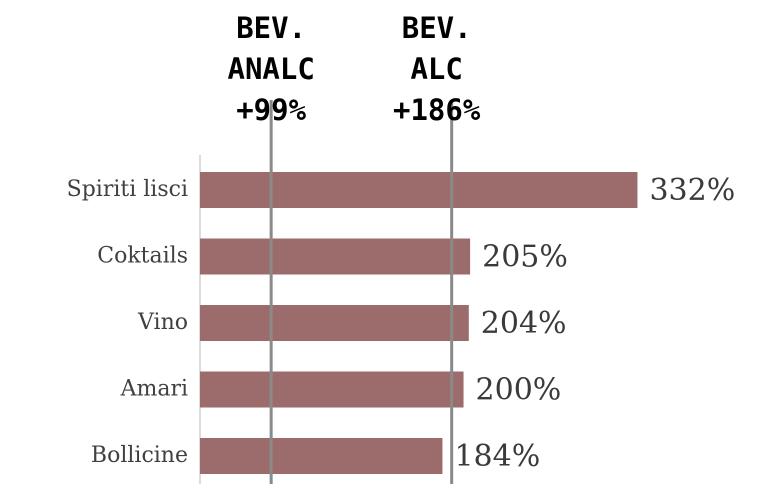 Image resolution: width=761 pixels, height=484 pixels. Describe the element at coordinates (162, 322) in the screenshot. I see `category-label: Vino` at that location.